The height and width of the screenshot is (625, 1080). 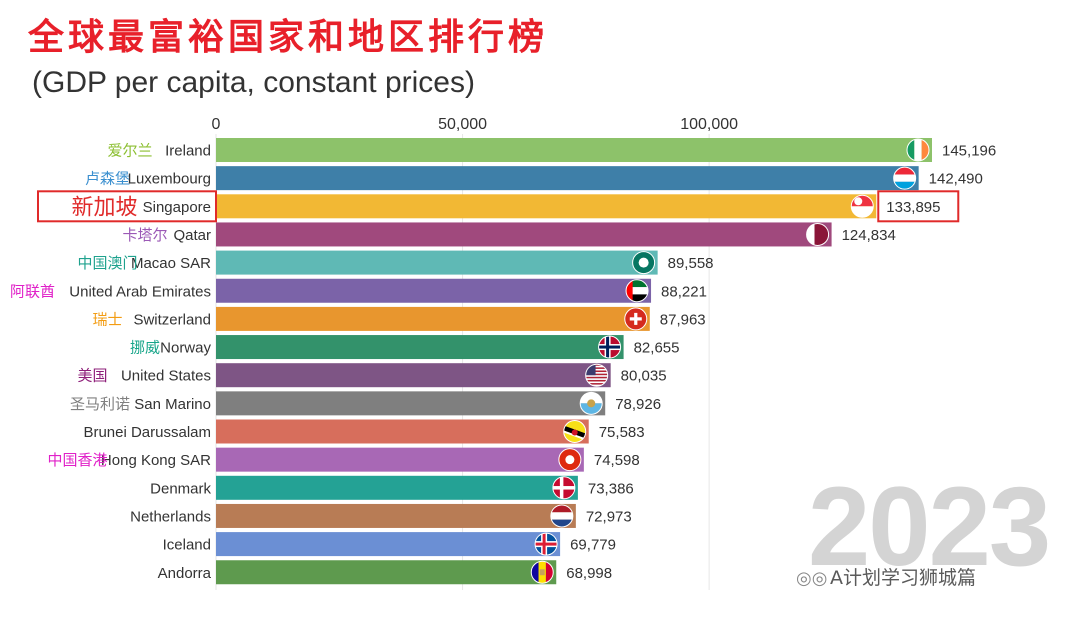 What do you see at coordinates (903, 578) in the screenshot?
I see `watermark-text: A计划学习狮城篇` at bounding box center [903, 578].